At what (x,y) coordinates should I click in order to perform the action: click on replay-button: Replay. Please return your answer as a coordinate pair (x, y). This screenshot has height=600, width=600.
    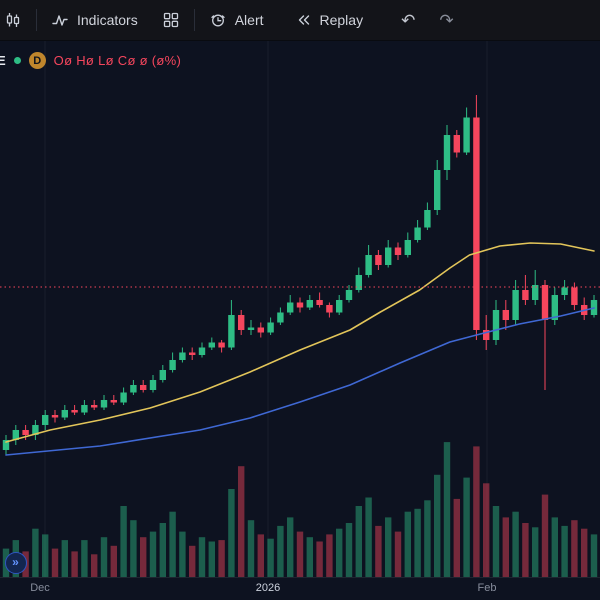
    Looking at the image, I should click on (329, 20).